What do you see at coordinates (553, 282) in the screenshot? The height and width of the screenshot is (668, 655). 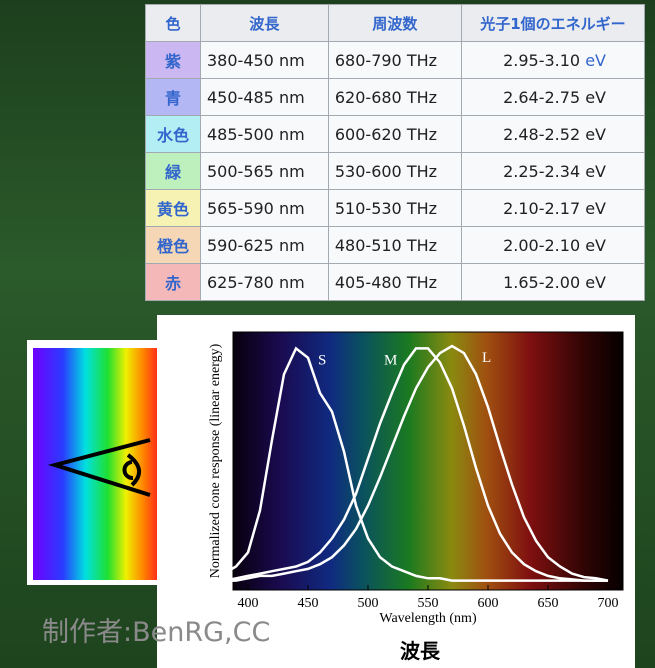 I see `table-cell: 1.65-2.00 eV` at bounding box center [553, 282].